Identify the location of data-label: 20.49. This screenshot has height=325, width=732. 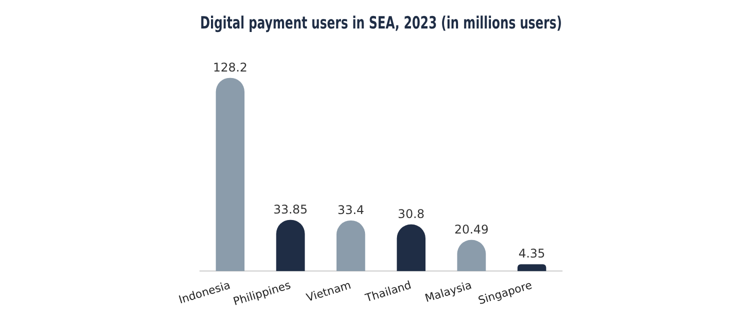
(471, 229).